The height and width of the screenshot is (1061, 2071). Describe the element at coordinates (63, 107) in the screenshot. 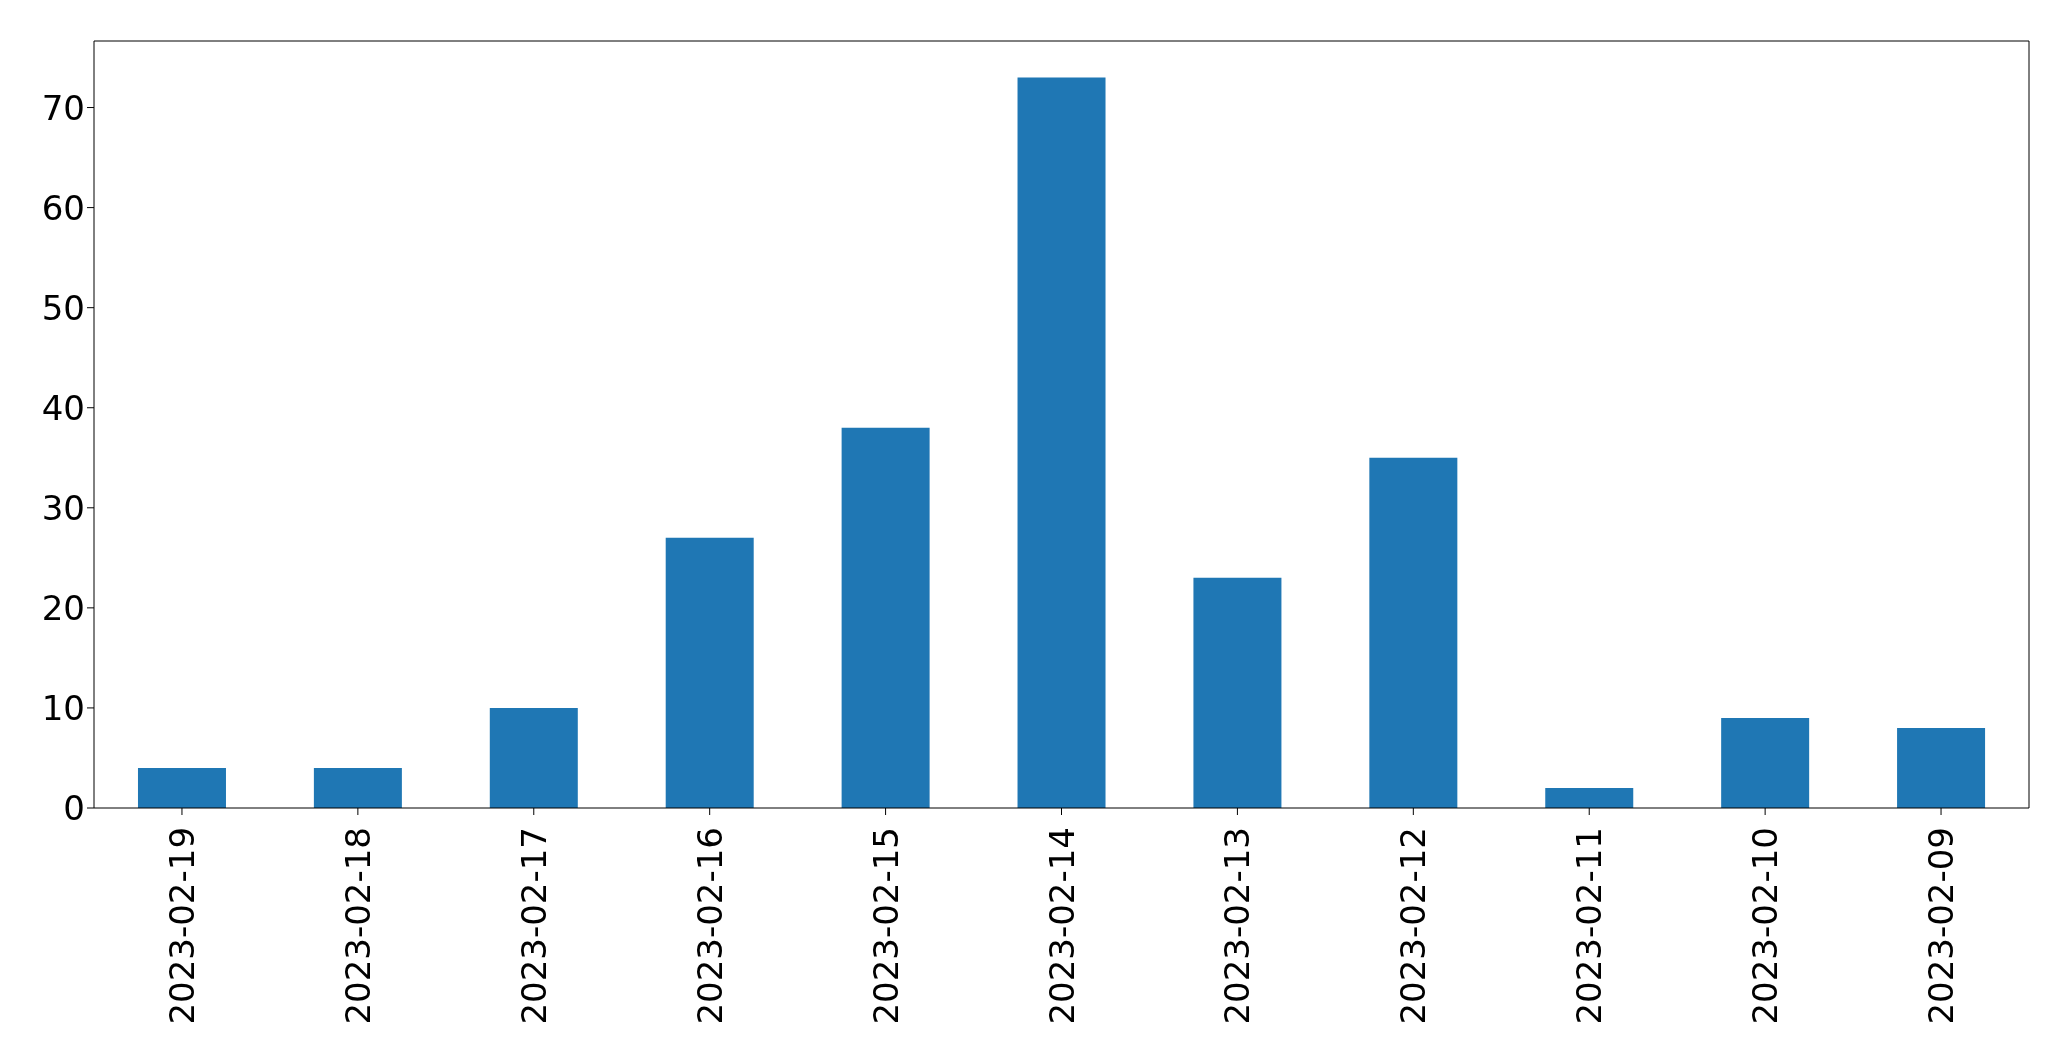

I see `y-tick-label: 70` at that location.